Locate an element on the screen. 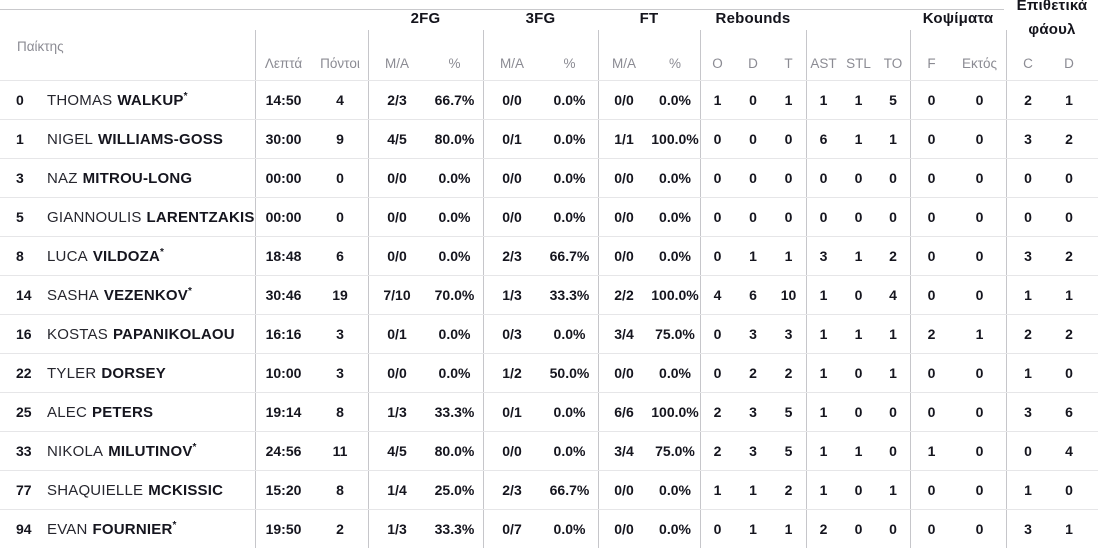  defensive-rebounds-cell: 3 is located at coordinates (753, 334).